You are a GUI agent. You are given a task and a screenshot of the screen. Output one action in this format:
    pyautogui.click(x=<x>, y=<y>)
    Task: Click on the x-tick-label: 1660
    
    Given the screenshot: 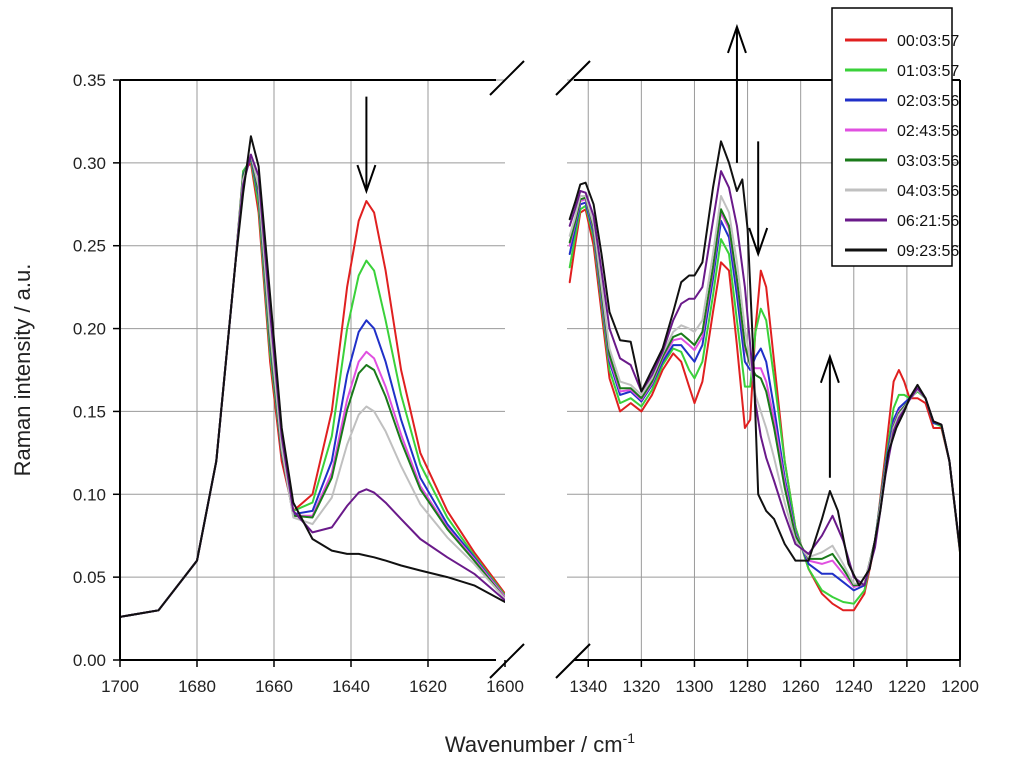 What is the action you would take?
    pyautogui.click(x=274, y=686)
    